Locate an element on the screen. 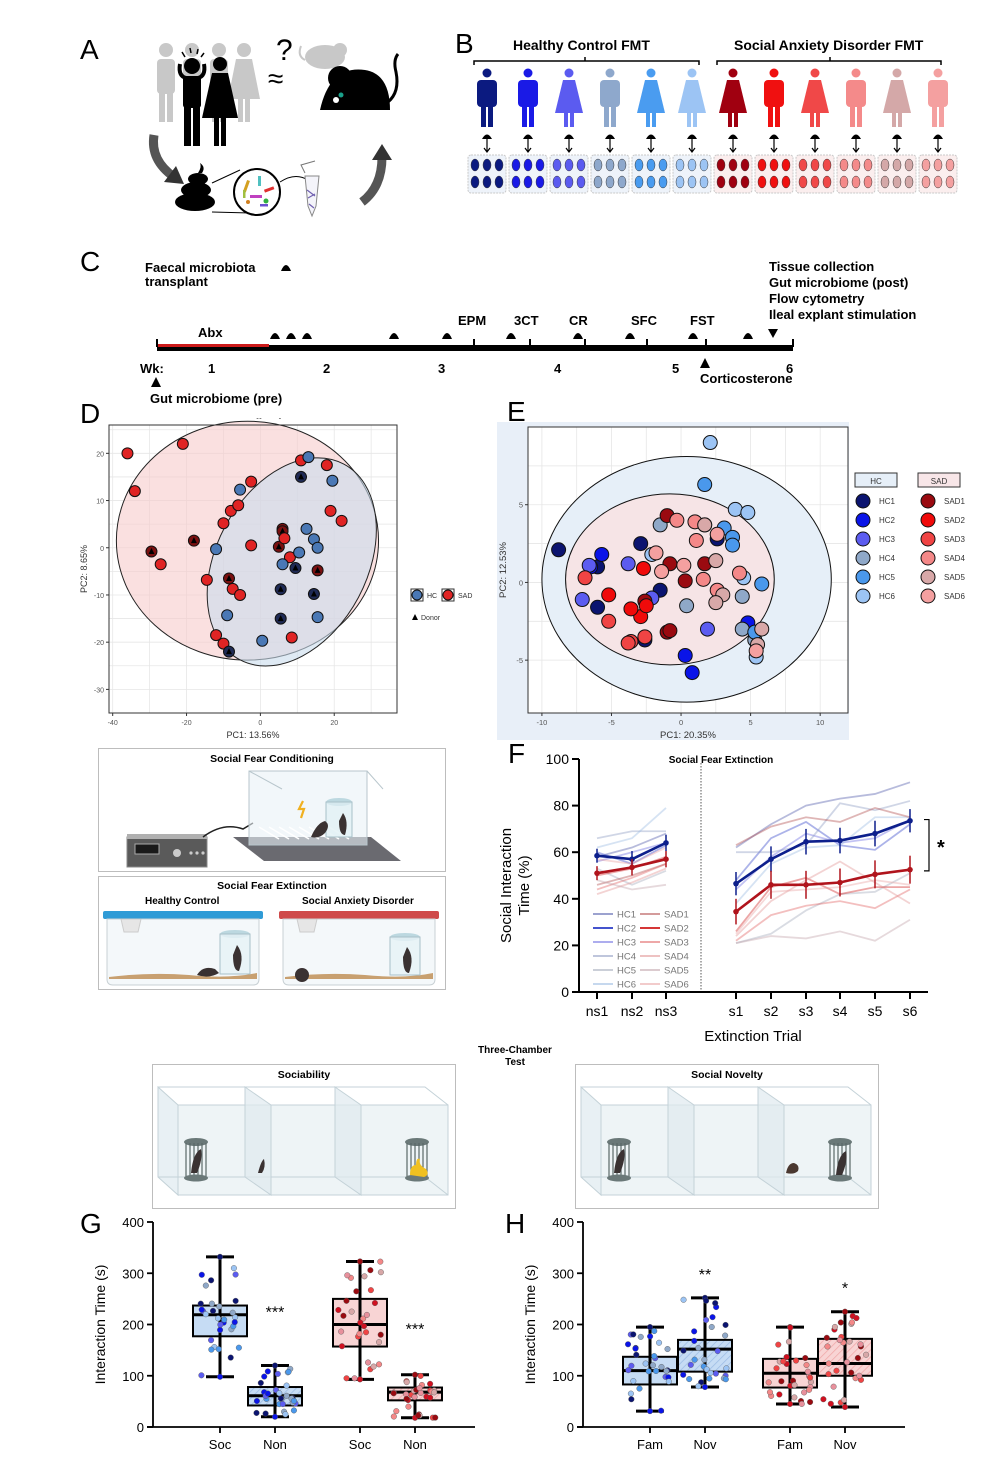 The height and width of the screenshot is (1468, 1002). x-tick-label: Soc is located at coordinates (220, 1444).